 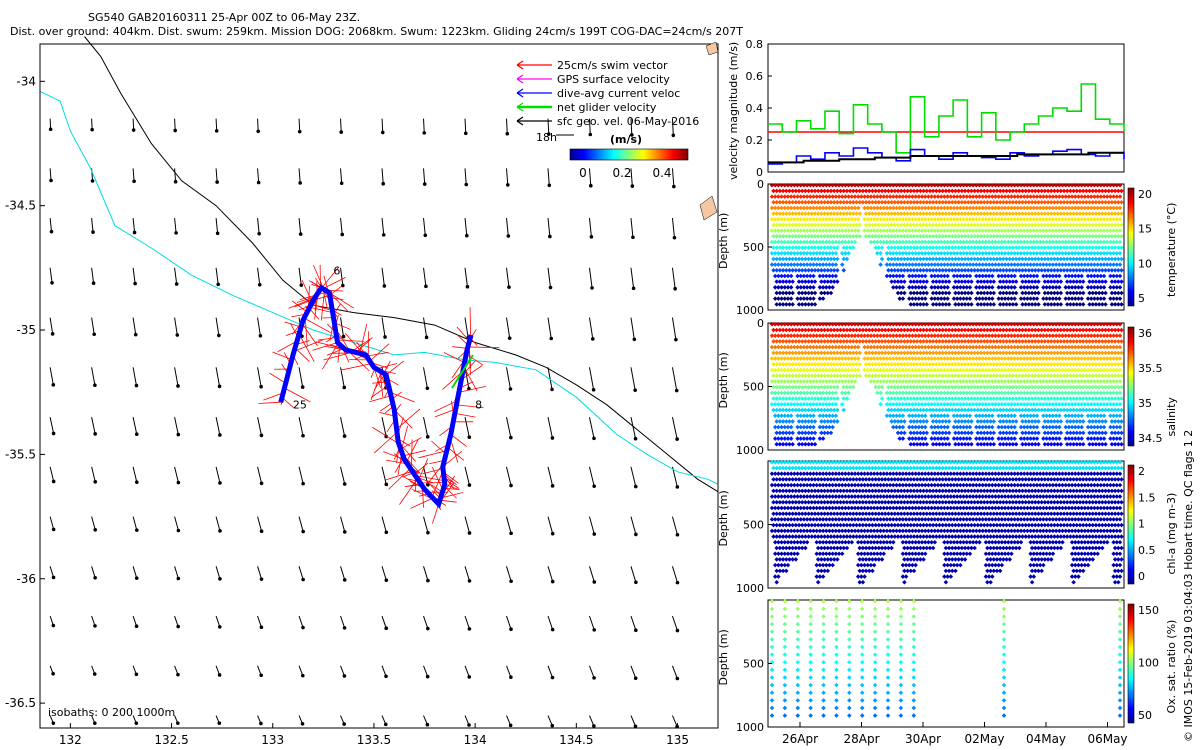 I want to click on profile-colorbar, so click(x=1131, y=247).